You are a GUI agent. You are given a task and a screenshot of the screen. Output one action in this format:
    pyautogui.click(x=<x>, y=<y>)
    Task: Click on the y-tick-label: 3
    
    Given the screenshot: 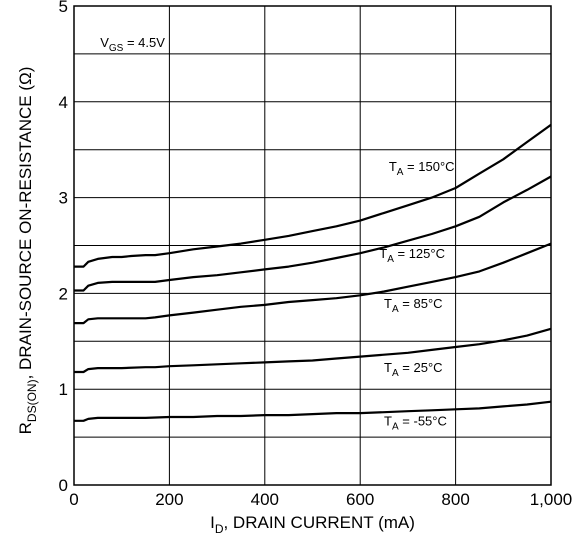 What is the action you would take?
    pyautogui.click(x=63, y=198)
    